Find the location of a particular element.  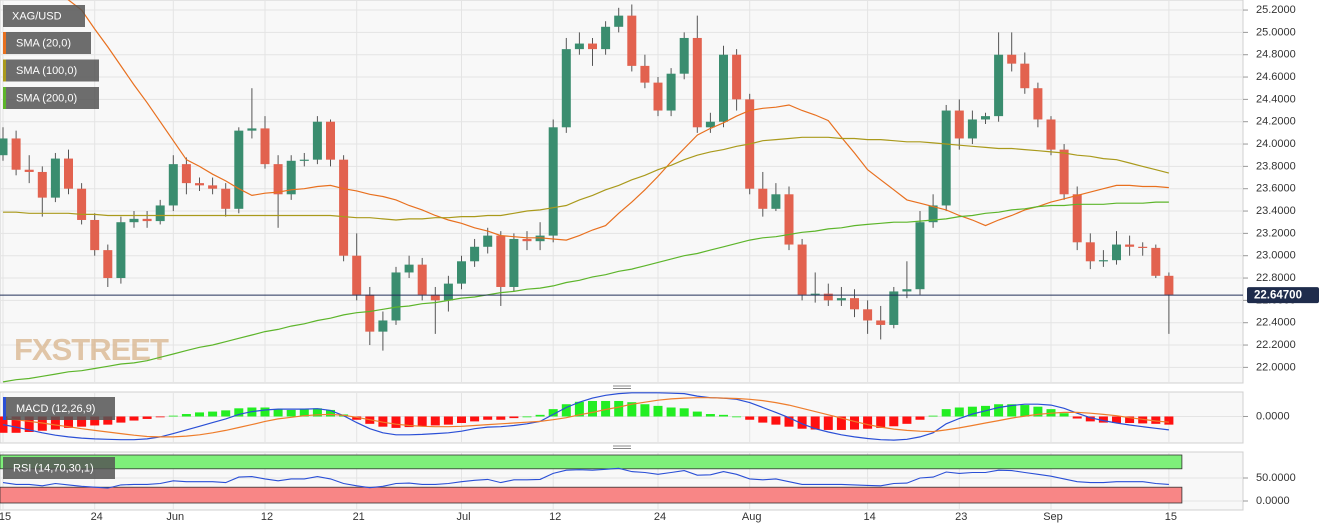

watermark: FXSTREET is located at coordinates (91, 349).